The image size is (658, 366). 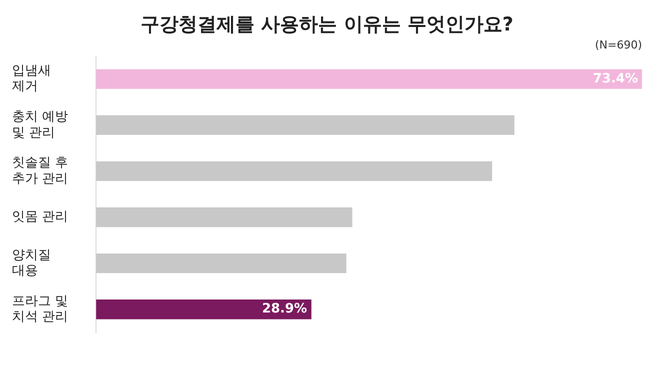 What do you see at coordinates (327, 24) in the screenshot?
I see `chart-title: 구강청결제를 사용하는 이유는 무엇인가요?` at bounding box center [327, 24].